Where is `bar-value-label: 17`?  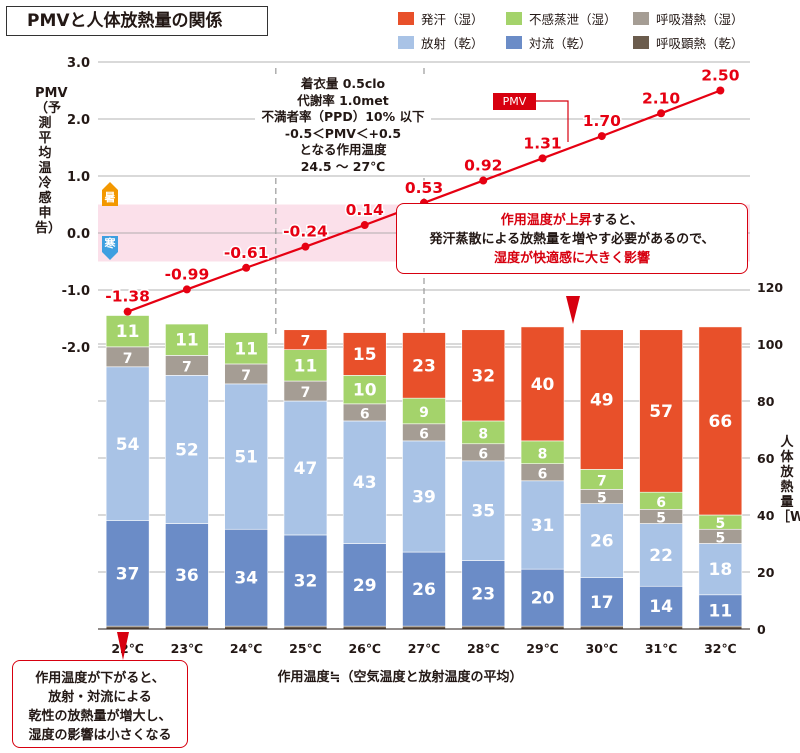
bar-value-label: 17 is located at coordinates (602, 603).